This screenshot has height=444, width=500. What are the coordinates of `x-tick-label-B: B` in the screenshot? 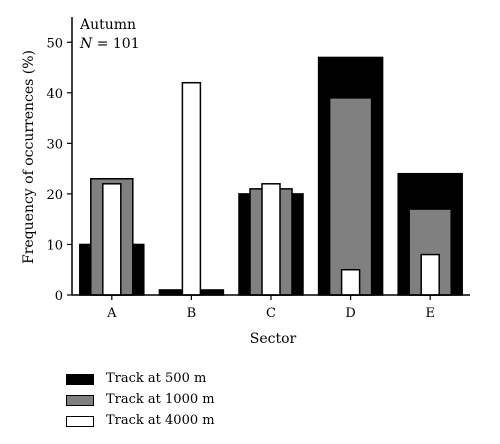 It's located at (192, 313).